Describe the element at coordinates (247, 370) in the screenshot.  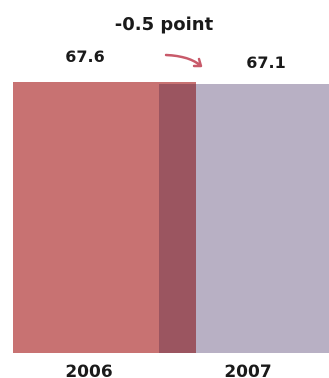
I see `category-label-2007: 2007` at that location.